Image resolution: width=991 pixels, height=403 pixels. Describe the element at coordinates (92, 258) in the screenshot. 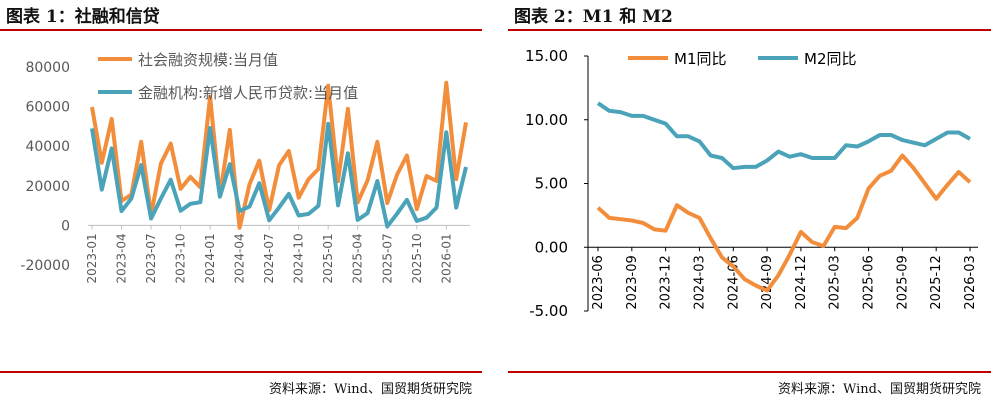

I see `x-tick-label: 2023-01` at that location.